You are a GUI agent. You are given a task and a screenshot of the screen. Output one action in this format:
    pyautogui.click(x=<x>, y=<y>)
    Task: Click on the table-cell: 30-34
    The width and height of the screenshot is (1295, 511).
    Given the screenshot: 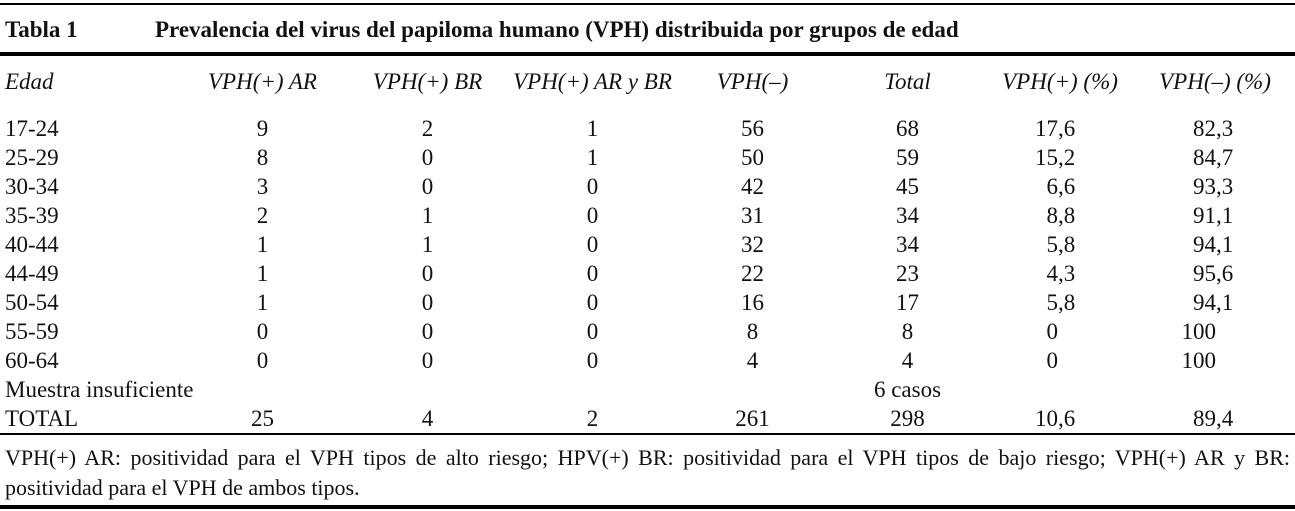 What is the action you would take?
    pyautogui.click(x=32, y=186)
    